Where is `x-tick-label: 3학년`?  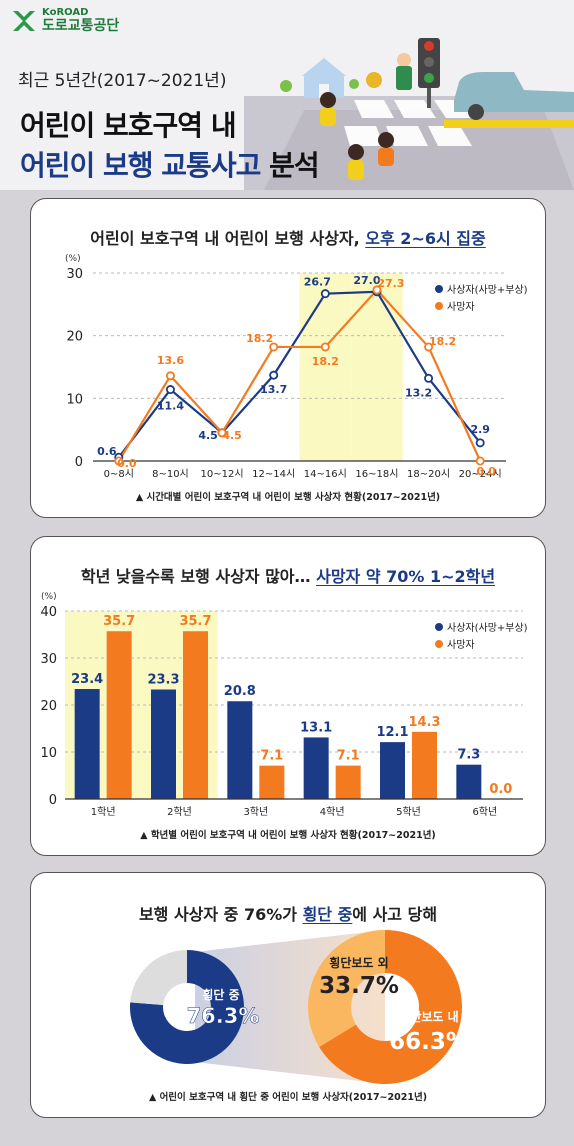 x-tick-label: 3학년 is located at coordinates (255, 812).